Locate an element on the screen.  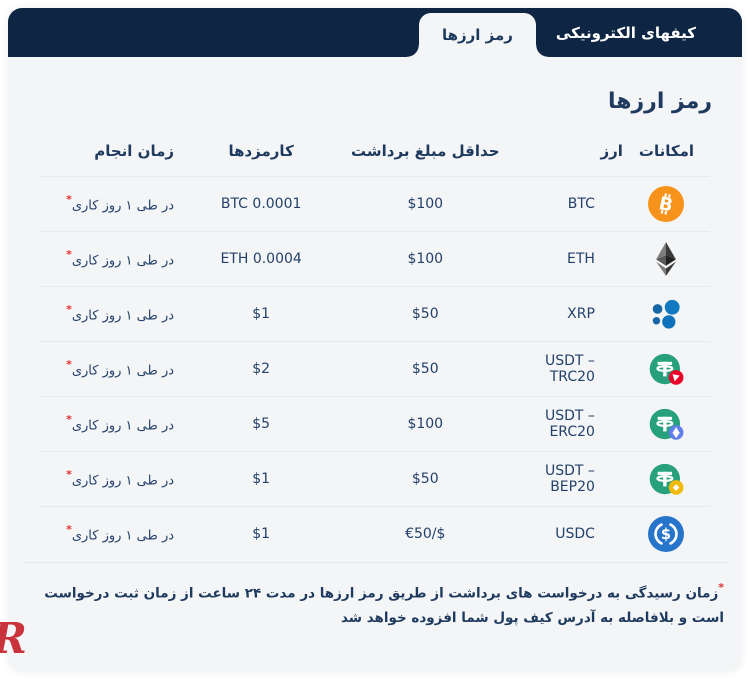
currency-cell: USDT – ERC20 is located at coordinates (562, 424).